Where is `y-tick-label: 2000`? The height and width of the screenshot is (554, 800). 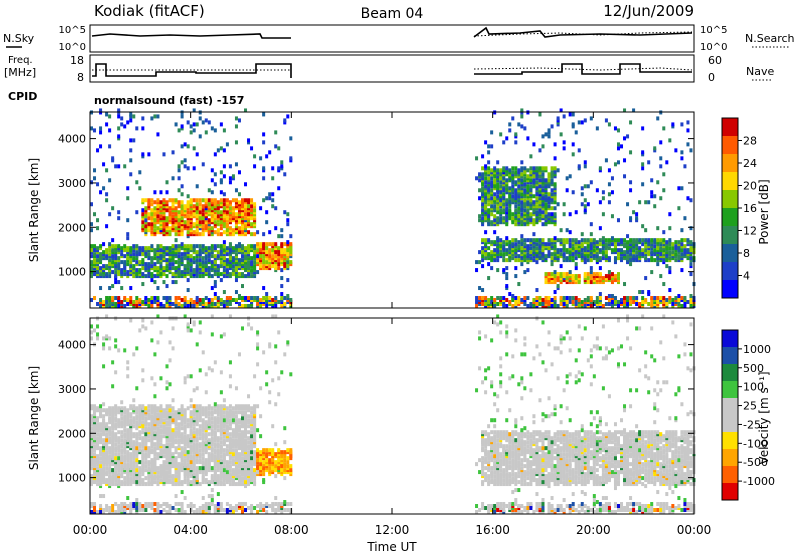 y-tick-label: 2000 is located at coordinates (72, 227).